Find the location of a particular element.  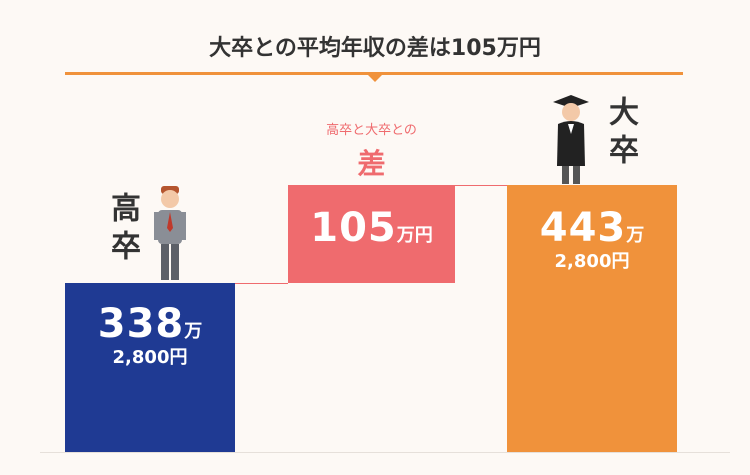

difference-box: 105万円 is located at coordinates (371, 234).